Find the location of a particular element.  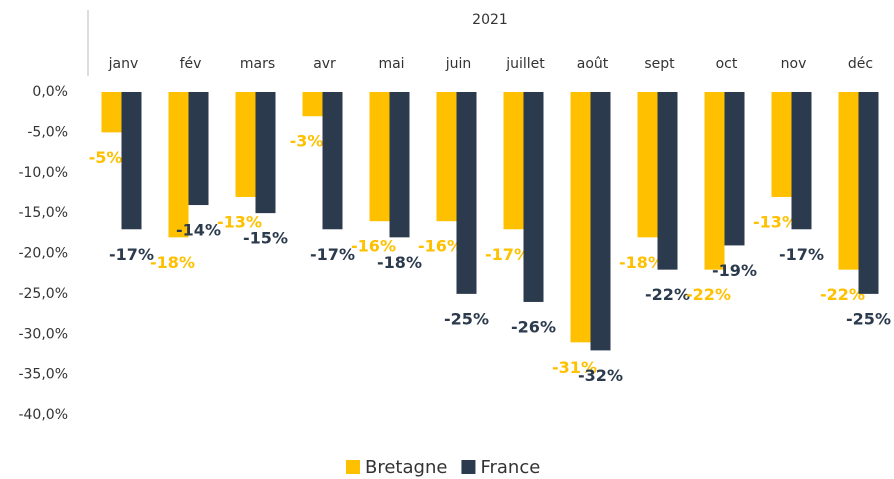

x-tick-label: mars is located at coordinates (257, 64).